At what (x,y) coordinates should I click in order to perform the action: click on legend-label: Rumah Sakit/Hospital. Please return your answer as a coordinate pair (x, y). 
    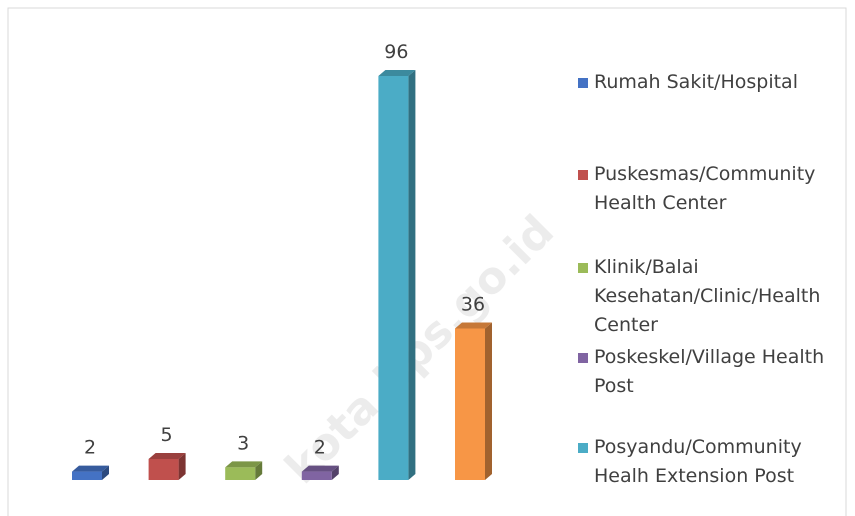
    Looking at the image, I should click on (696, 82).